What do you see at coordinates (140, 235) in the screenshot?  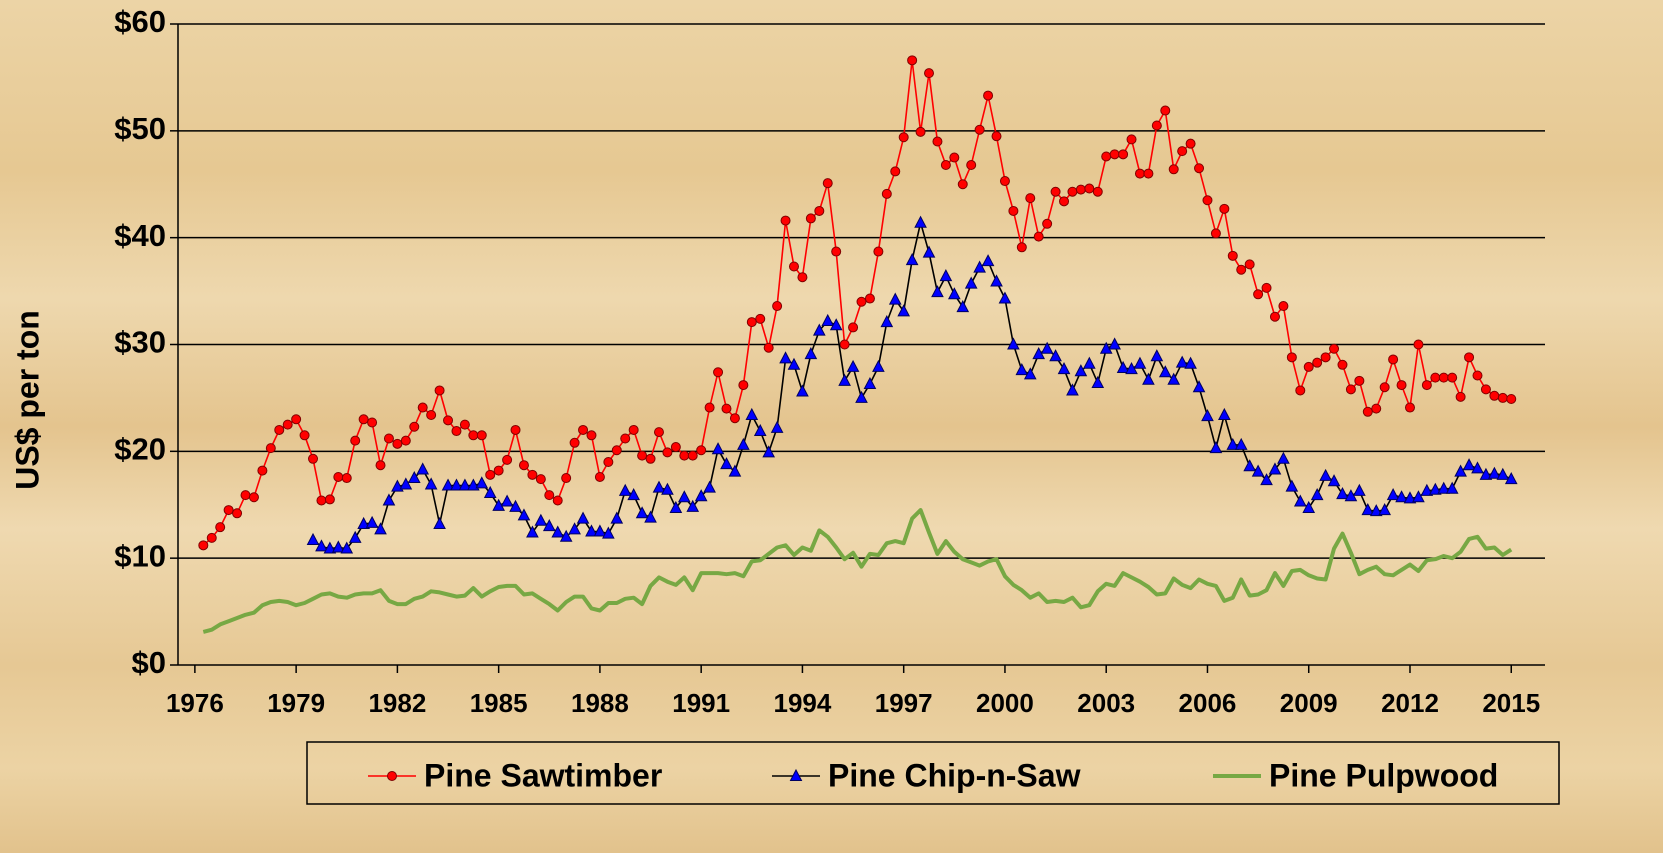 I see `y-tick-label: $40` at bounding box center [140, 235].